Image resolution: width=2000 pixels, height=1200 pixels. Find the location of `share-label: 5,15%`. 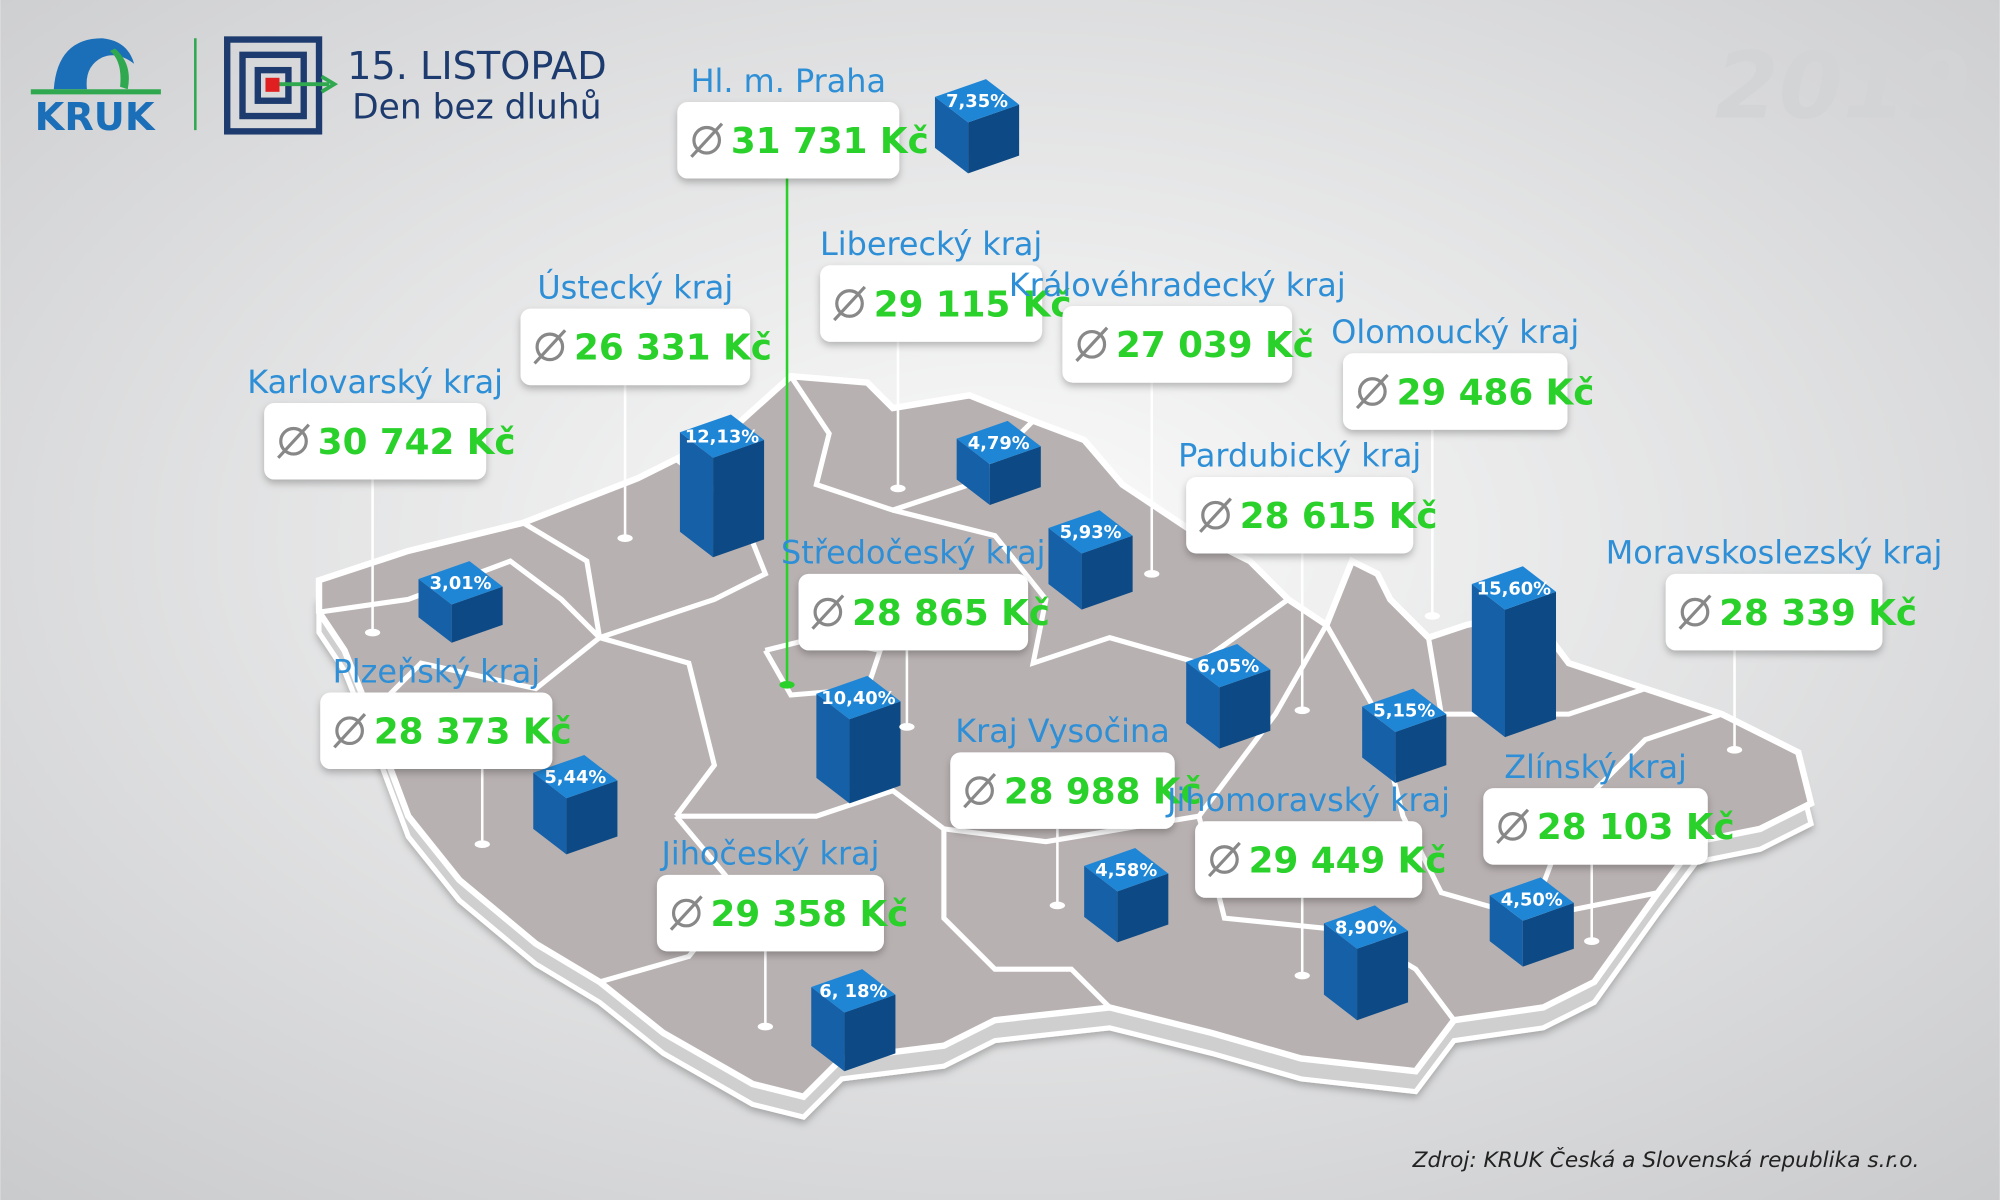

share-label: 5,15% is located at coordinates (1404, 711).